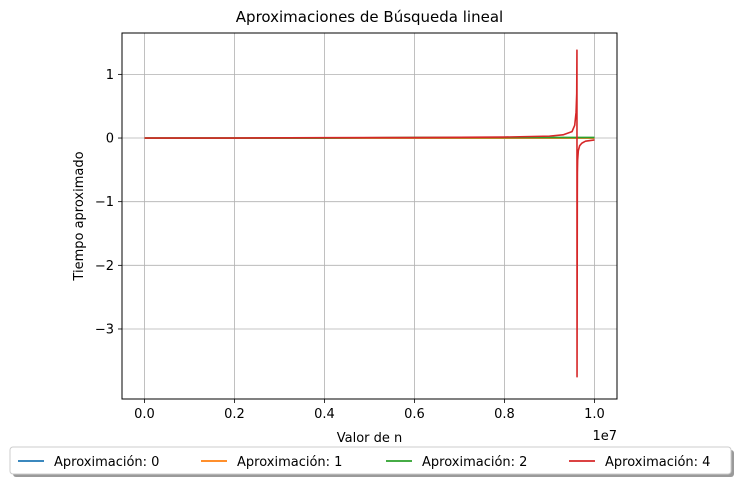 The height and width of the screenshot is (481, 738). I want to click on legend-item: Aproximación: 4, so click(639, 462).